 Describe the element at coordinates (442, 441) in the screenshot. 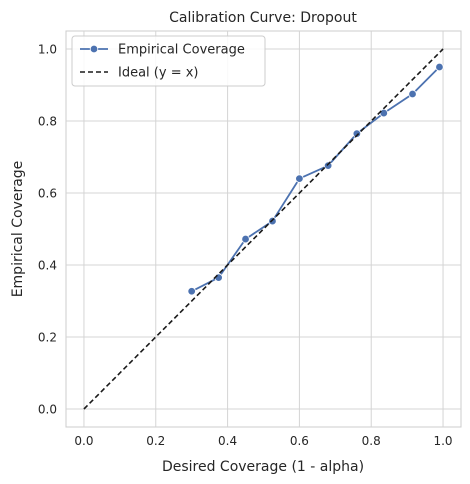

I see `x-tick-label: 1.0` at that location.